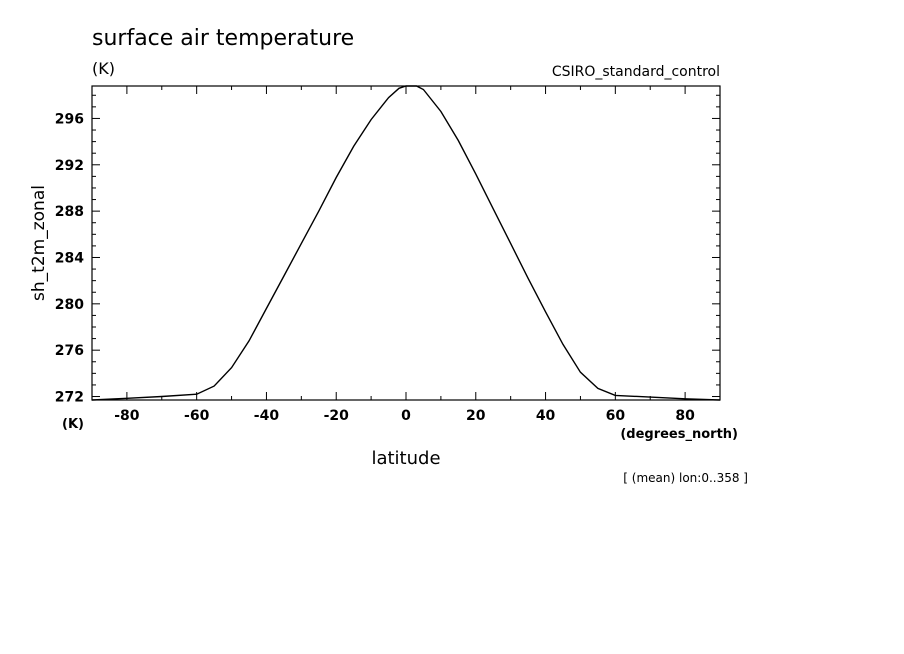  What do you see at coordinates (616, 416) in the screenshot?
I see `x-tick-label: 60` at bounding box center [616, 416].